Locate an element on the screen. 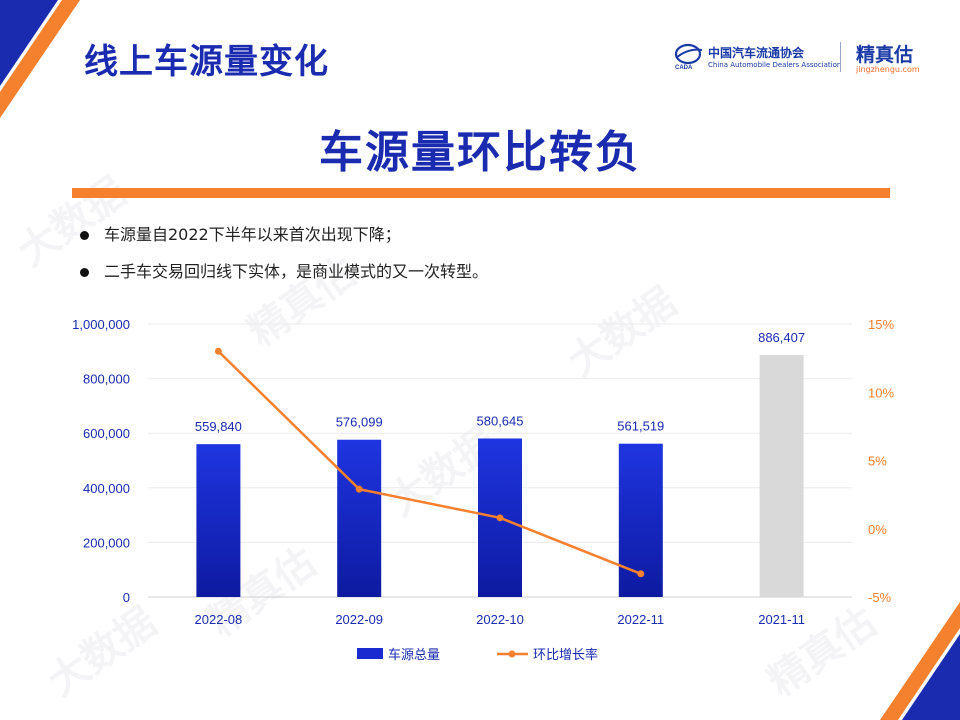 This screenshot has height=720, width=960. cada-name-cn: 中国汽车流通协会 is located at coordinates (756, 53).